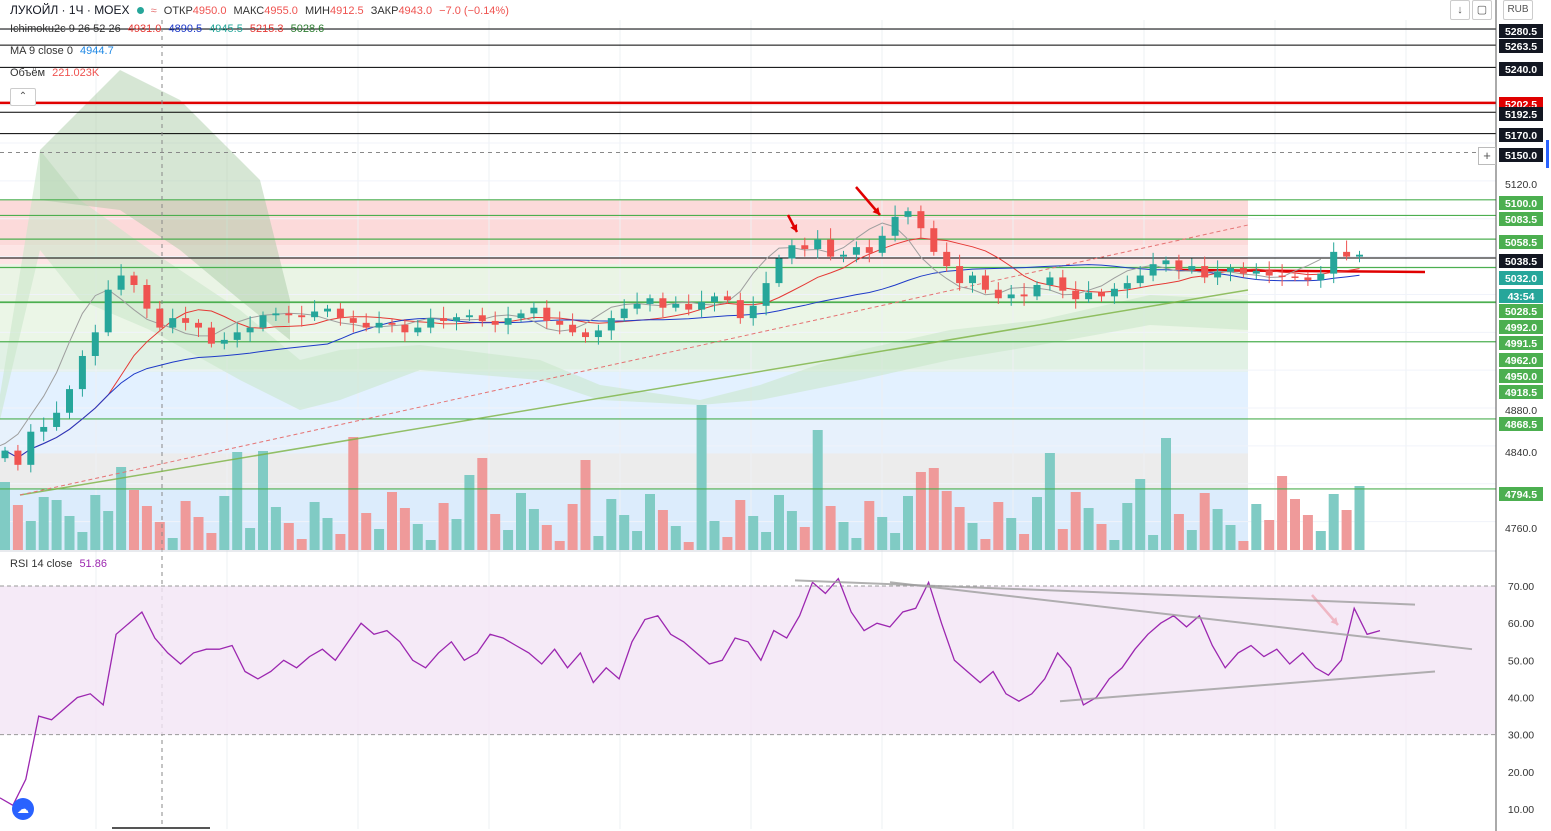  Describe the element at coordinates (346, 11) in the screenshot. I see `low-value: 4912.5` at that location.